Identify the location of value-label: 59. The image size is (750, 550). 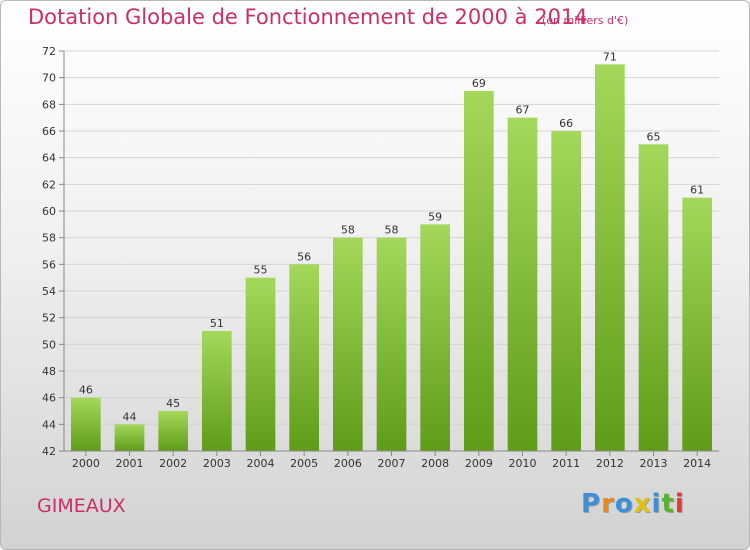
(435, 216).